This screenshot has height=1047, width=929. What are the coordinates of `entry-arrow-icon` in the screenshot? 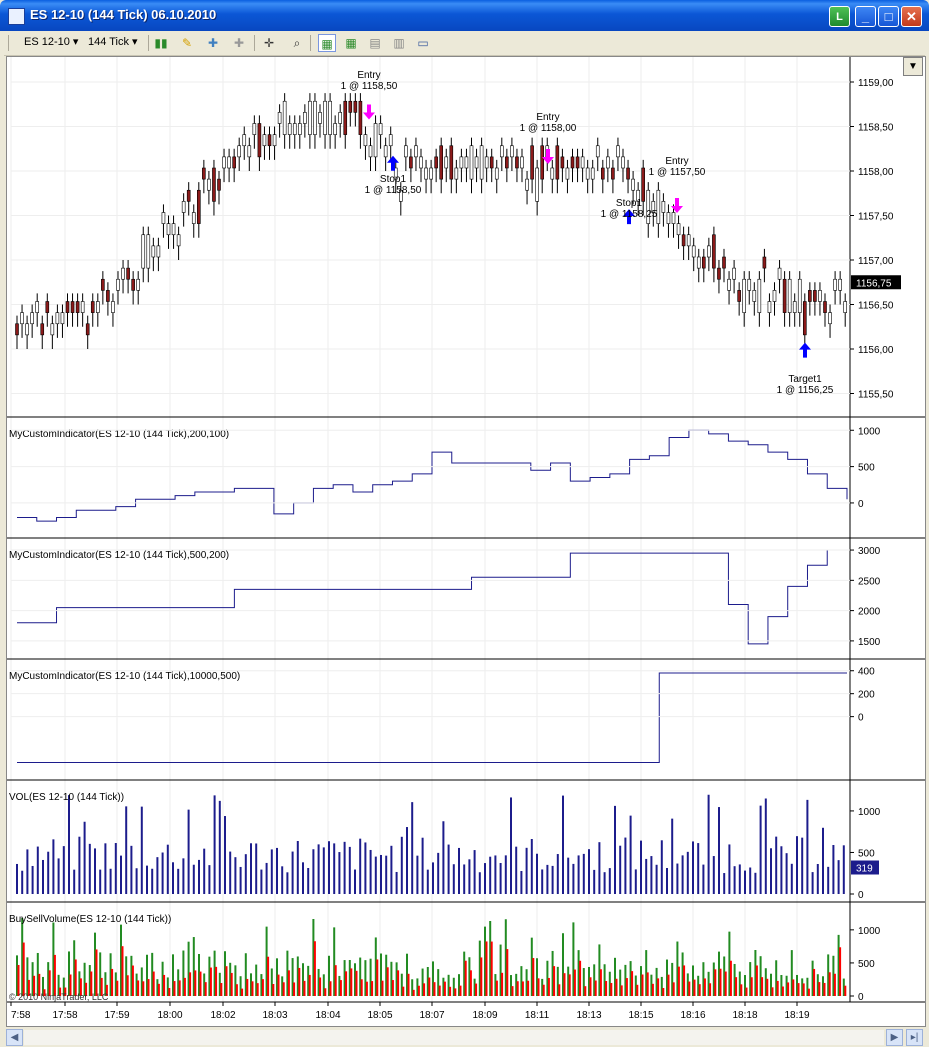 It's located at (677, 205).